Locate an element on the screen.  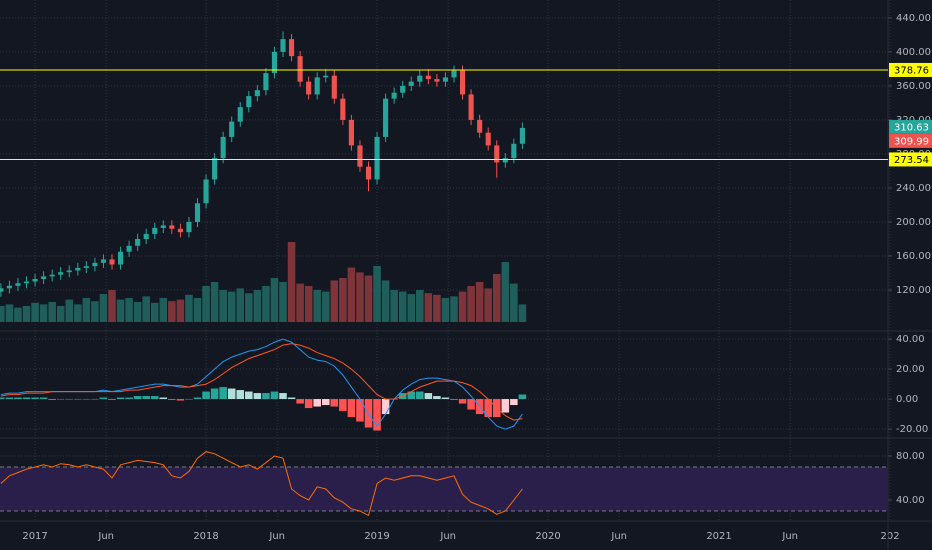
price-label: 309.99 is located at coordinates (911, 141).